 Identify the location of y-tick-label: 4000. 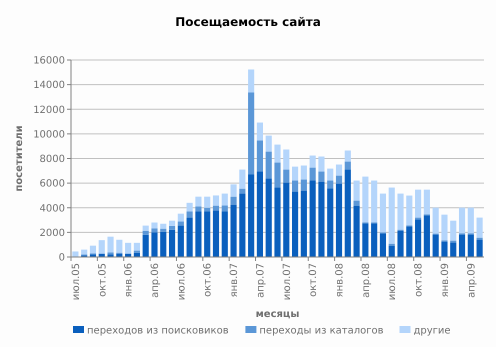
(52, 208).